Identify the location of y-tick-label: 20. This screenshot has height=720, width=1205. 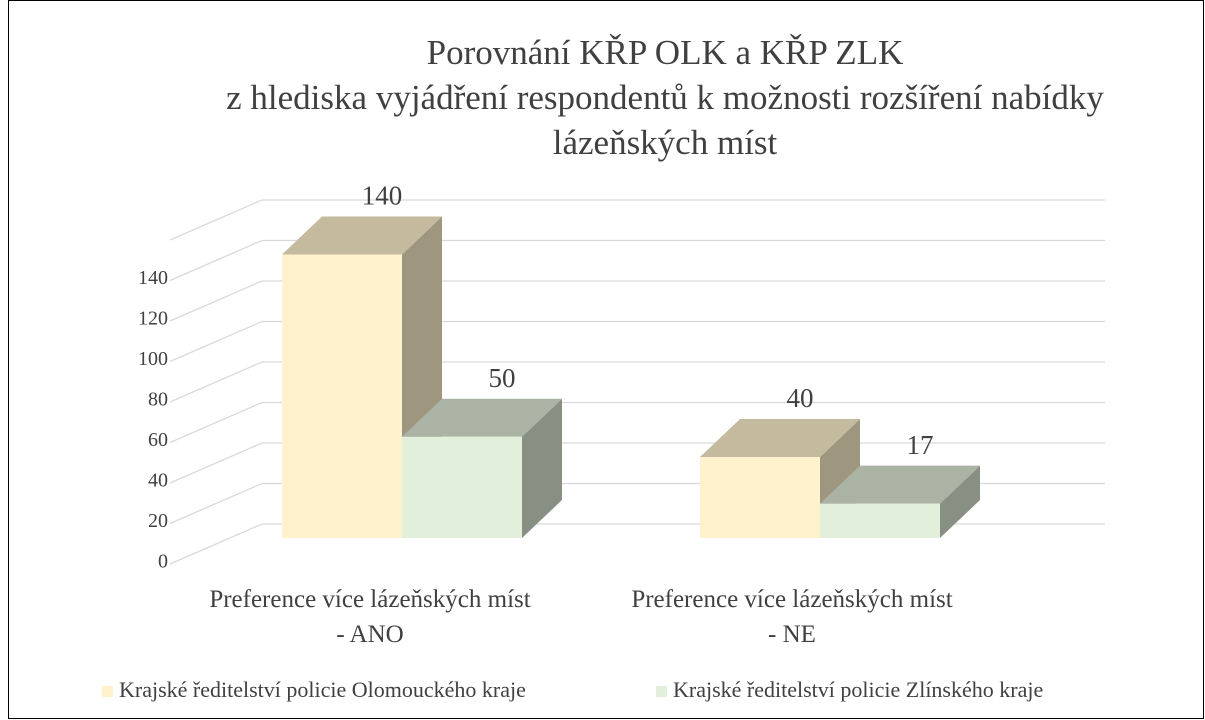
(158, 521).